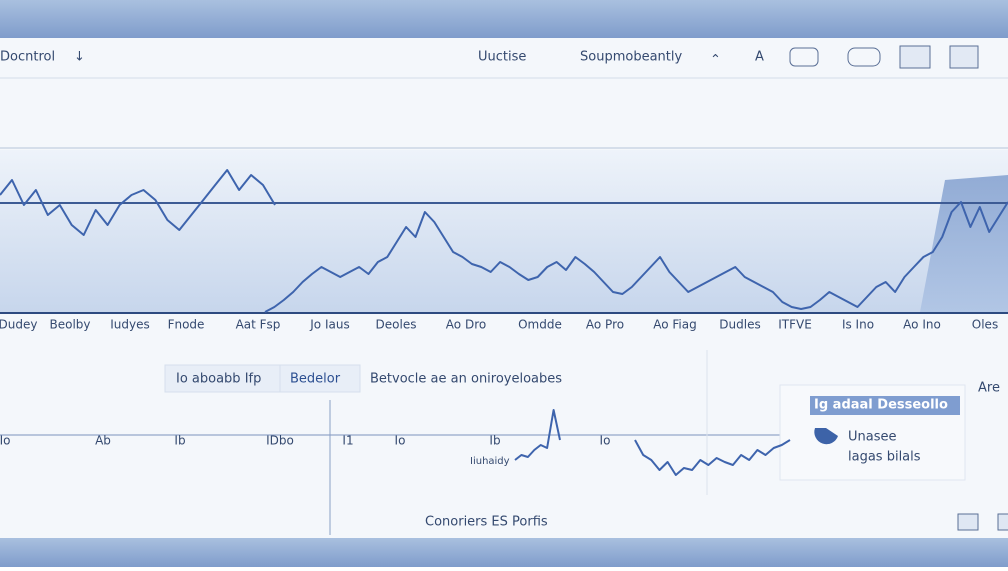 Image resolution: width=1008 pixels, height=571 pixels. I want to click on legend-item: lagas bilals, so click(884, 457).